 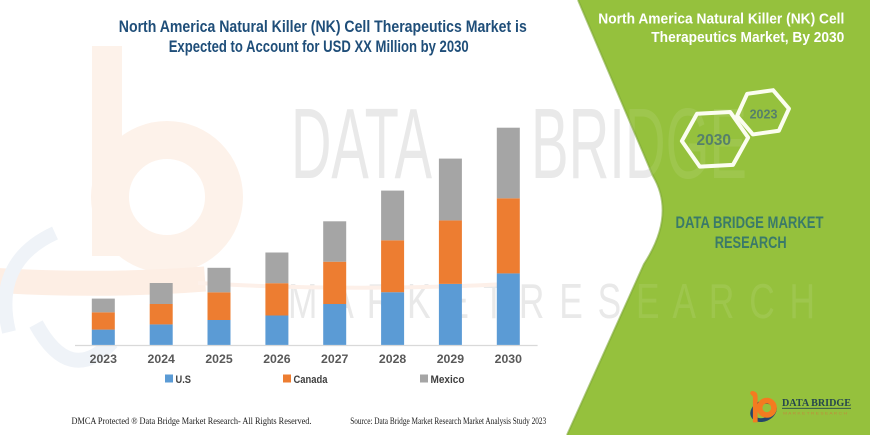 I want to click on svg-text: 2028, so click(x=393, y=359).